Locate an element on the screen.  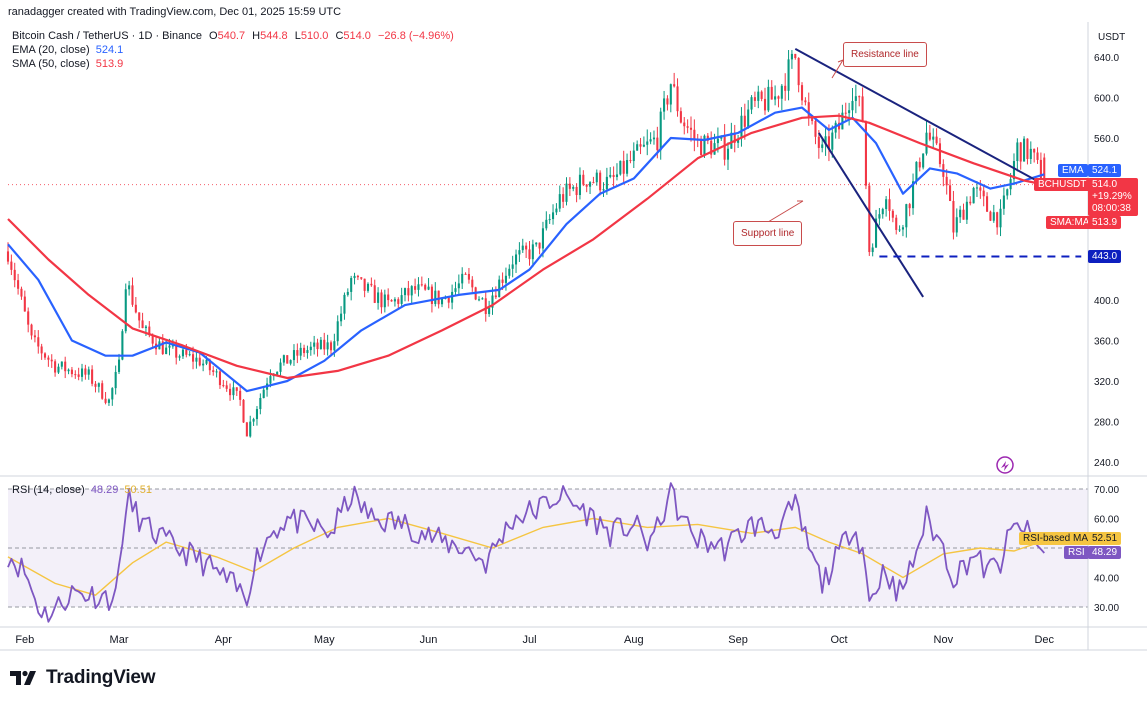
support-annotation: Support line is located at coordinates (768, 233).